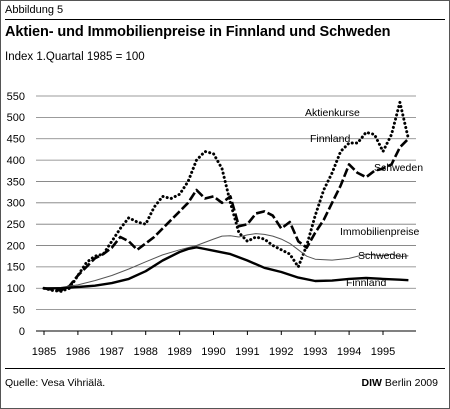 Image resolution: width=450 pixels, height=409 pixels. Describe the element at coordinates (78, 352) in the screenshot. I see `x-tick-label: 1986` at that location.